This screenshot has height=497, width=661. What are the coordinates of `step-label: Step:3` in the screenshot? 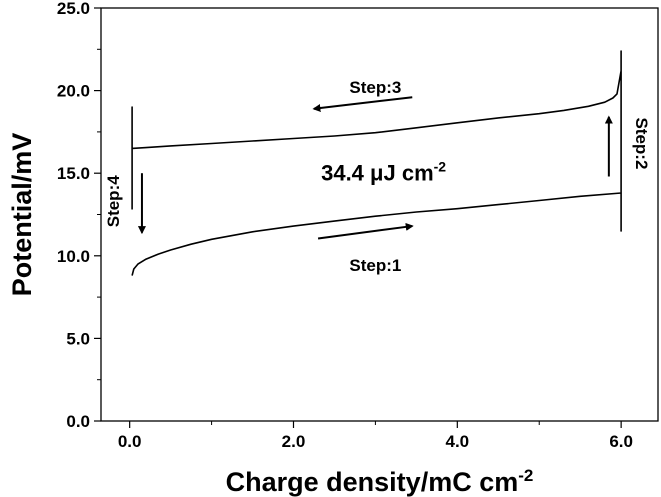 It's located at (375, 87).